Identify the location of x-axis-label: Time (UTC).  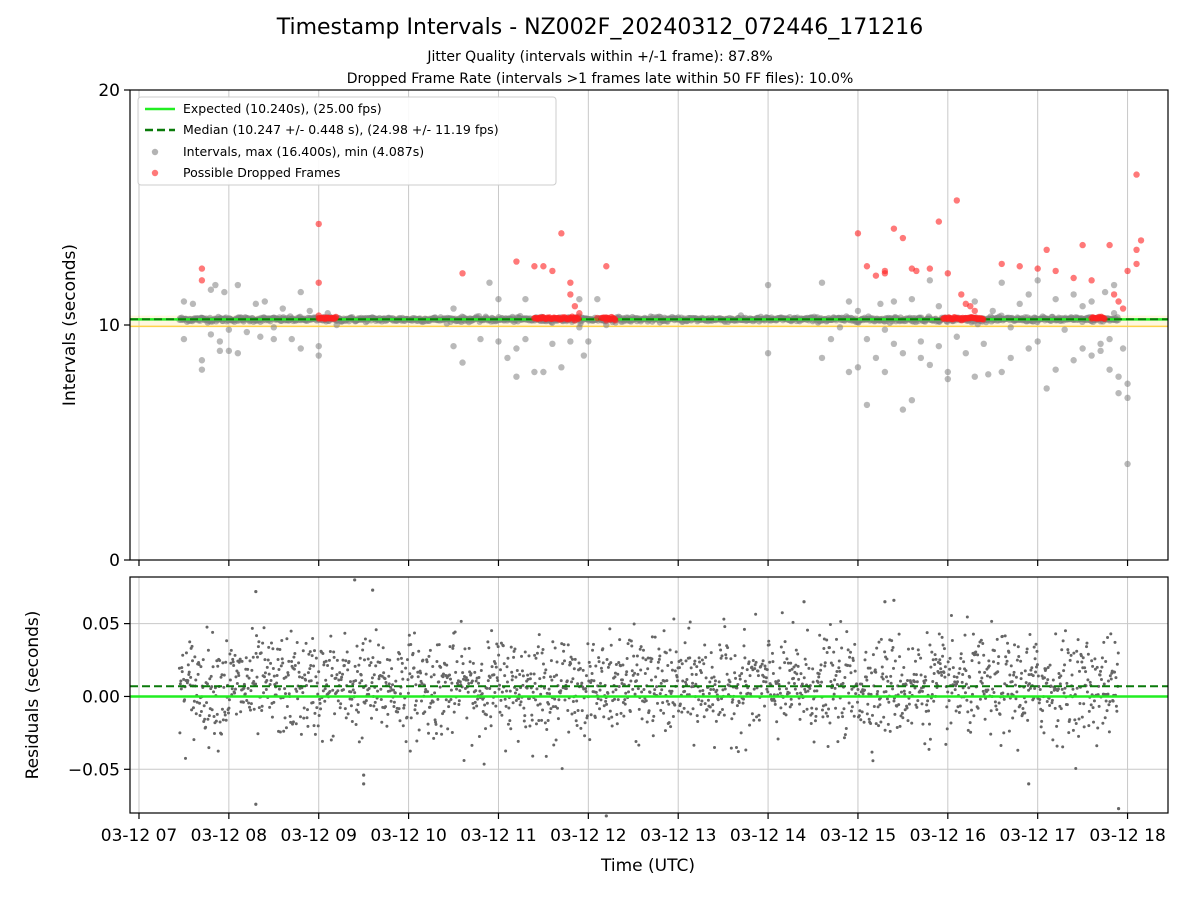
(647, 866).